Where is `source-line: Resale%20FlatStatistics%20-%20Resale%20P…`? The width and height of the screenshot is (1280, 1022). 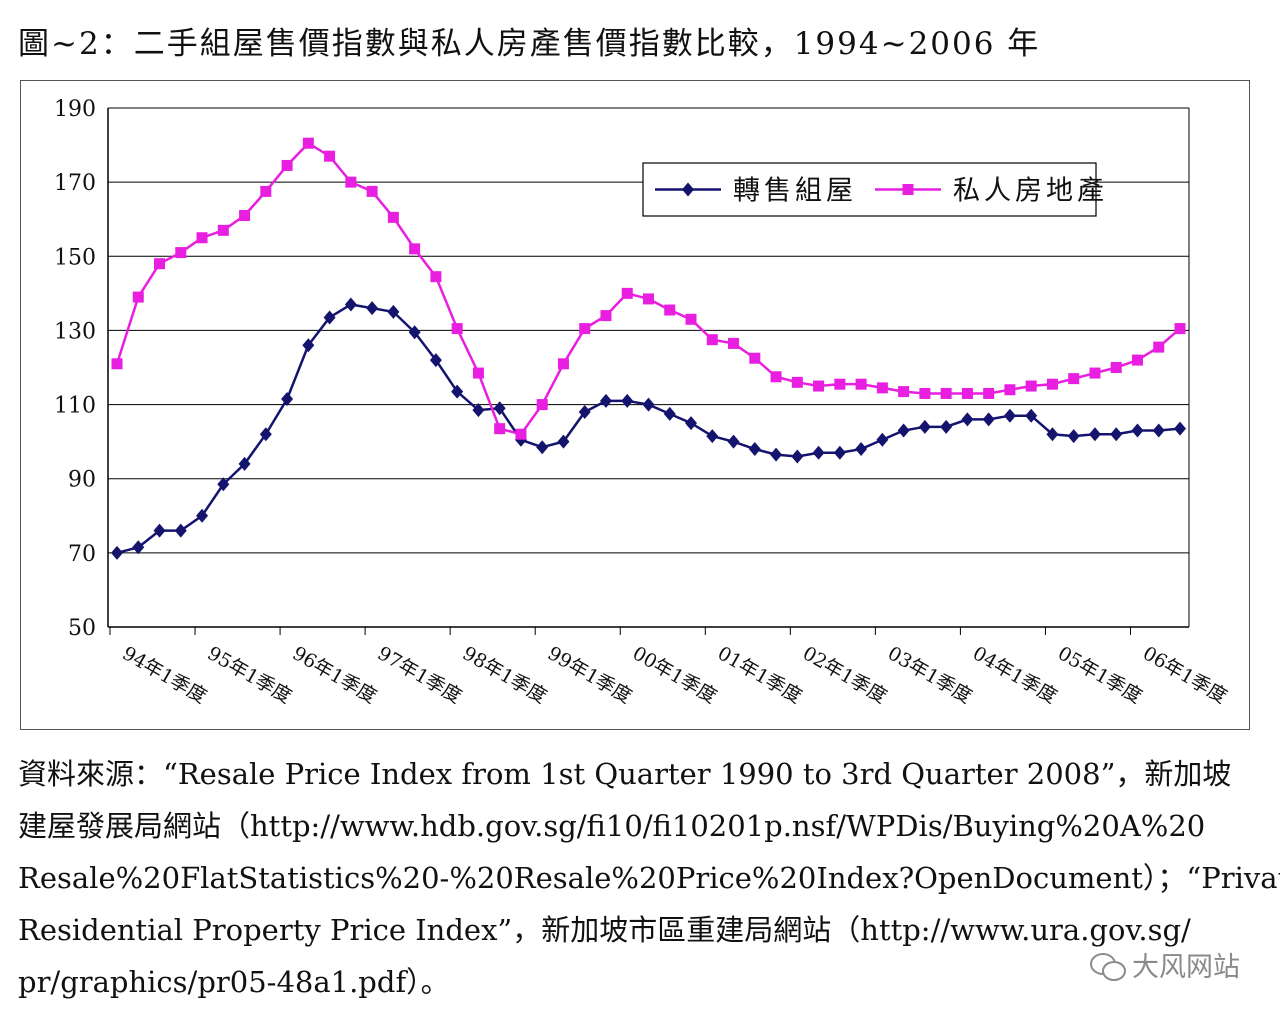 source-line: Resale%20FlatStatistics%20-%20Resale%20P… is located at coordinates (649, 878).